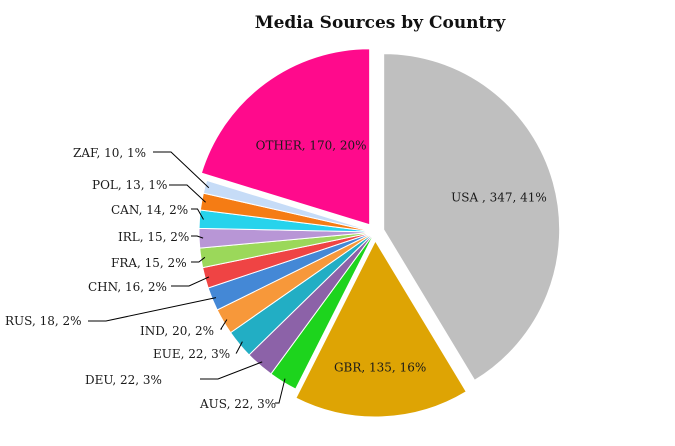 This screenshot has height=446, width=675. What do you see at coordinates (285, 137) in the screenshot?
I see `pie-slice-other` at bounding box center [285, 137].